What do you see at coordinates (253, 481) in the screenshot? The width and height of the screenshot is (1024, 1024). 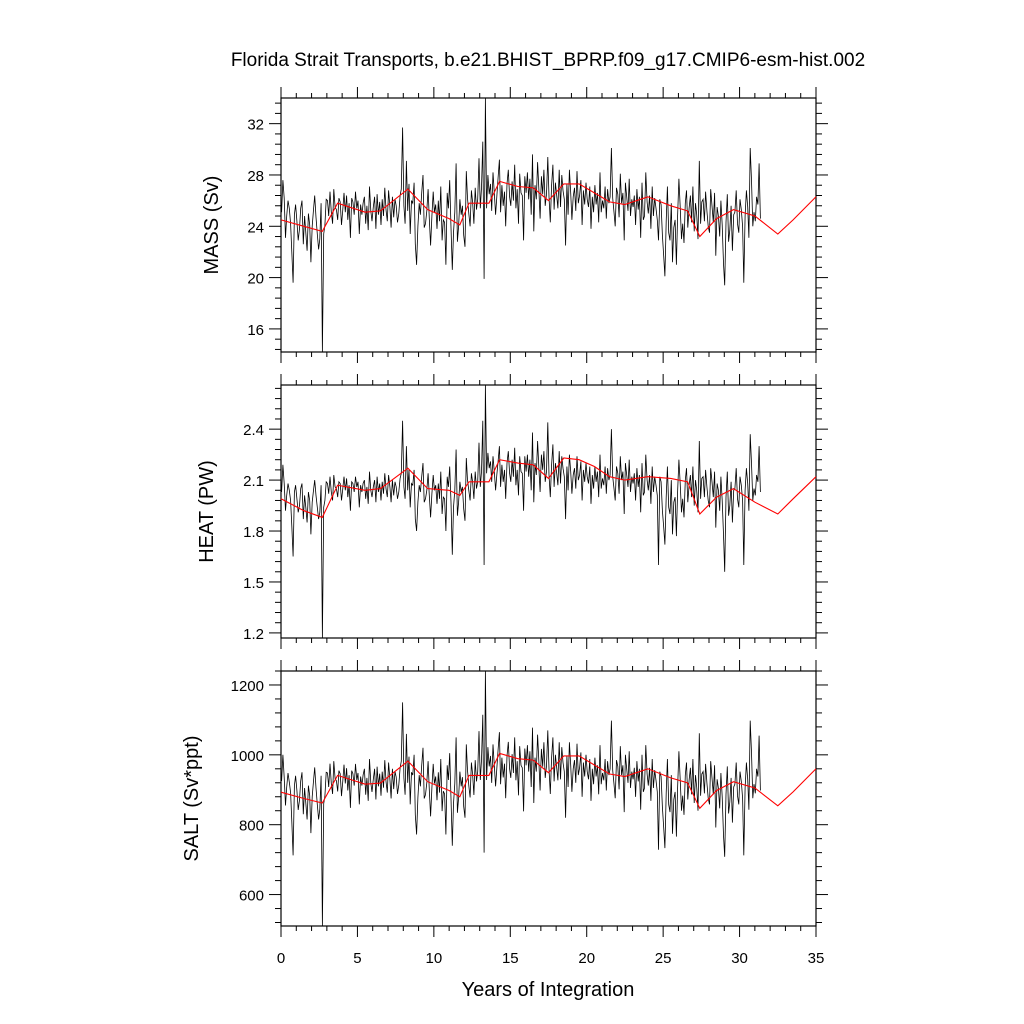 I see `y-tick-label: 2.1` at bounding box center [253, 481].